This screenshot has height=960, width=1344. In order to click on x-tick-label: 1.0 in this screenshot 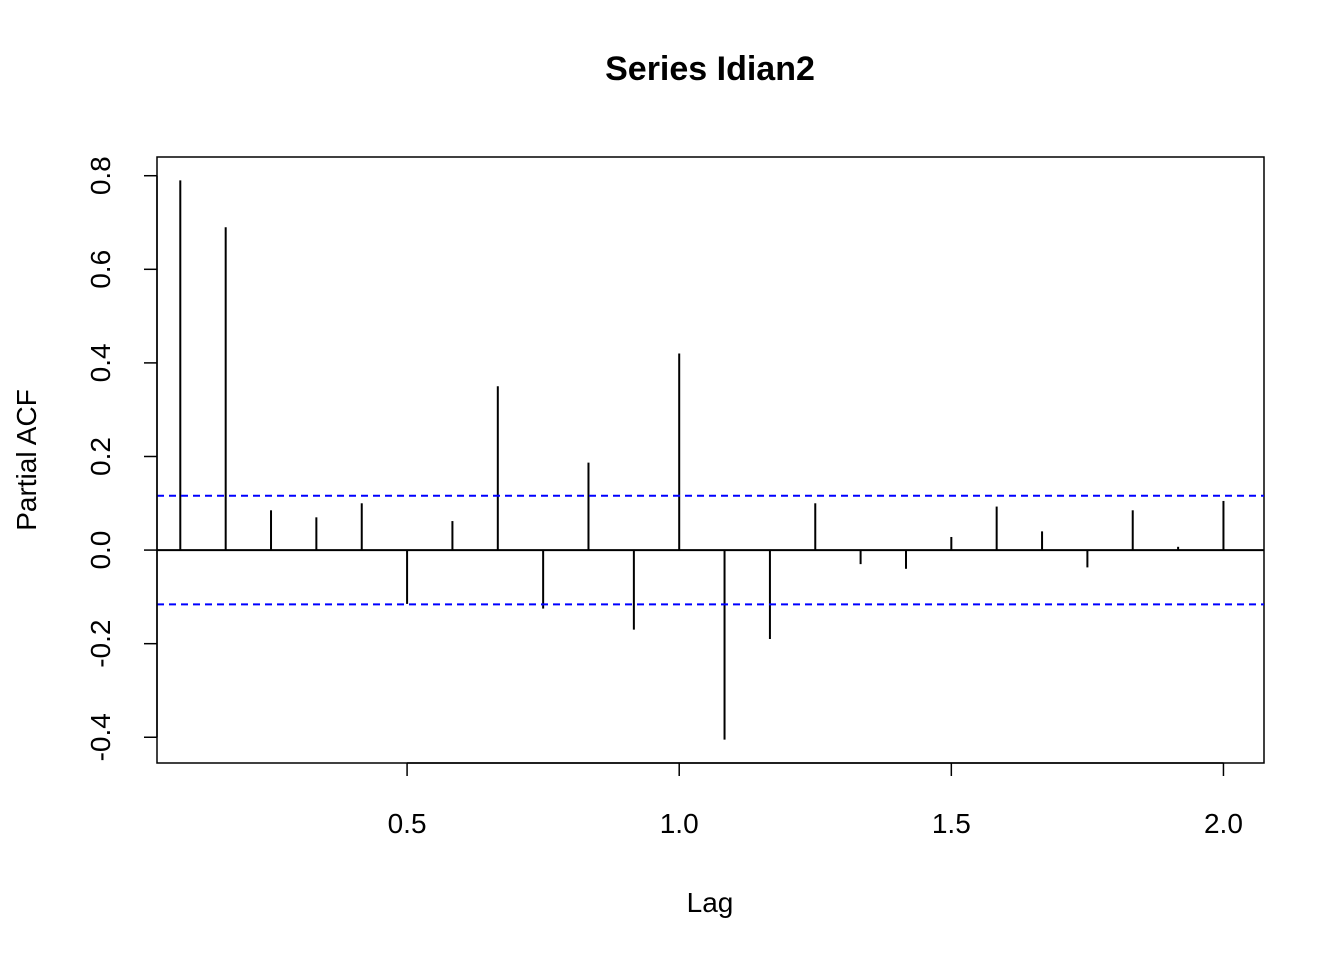, I will do `click(679, 823)`.